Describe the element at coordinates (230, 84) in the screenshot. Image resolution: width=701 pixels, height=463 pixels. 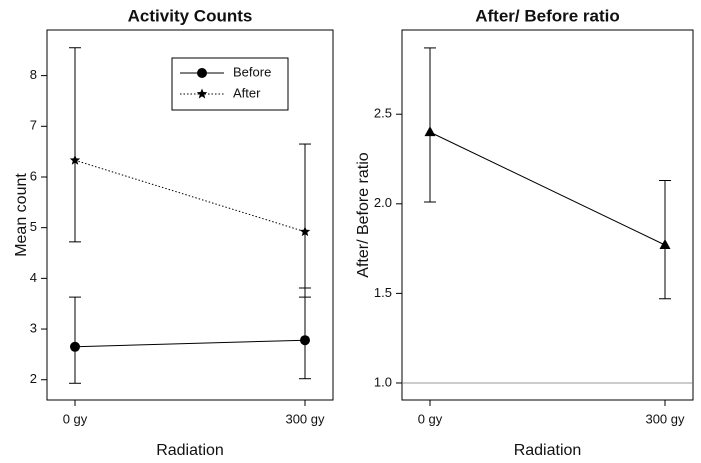
I see `legend-box` at that location.